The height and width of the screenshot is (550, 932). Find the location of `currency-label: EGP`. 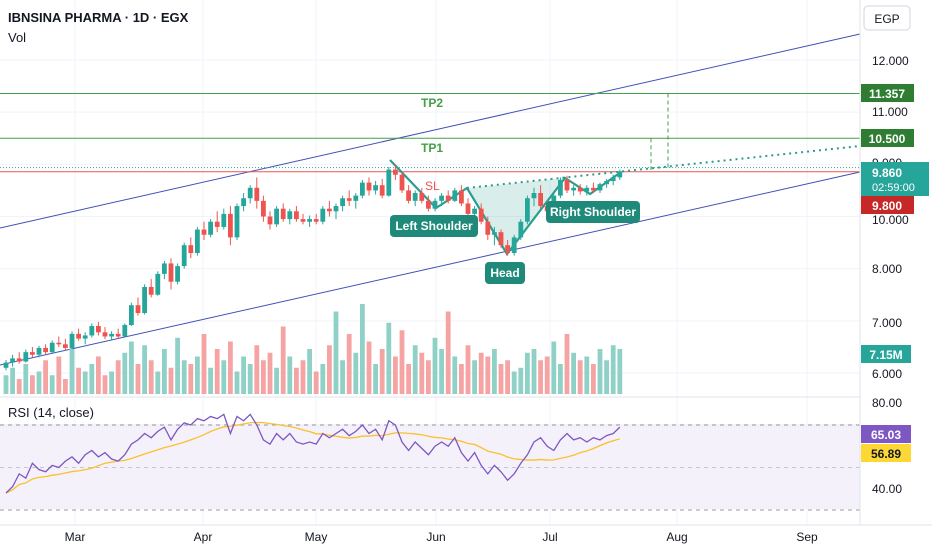

currency-label: EGP is located at coordinates (886, 19).